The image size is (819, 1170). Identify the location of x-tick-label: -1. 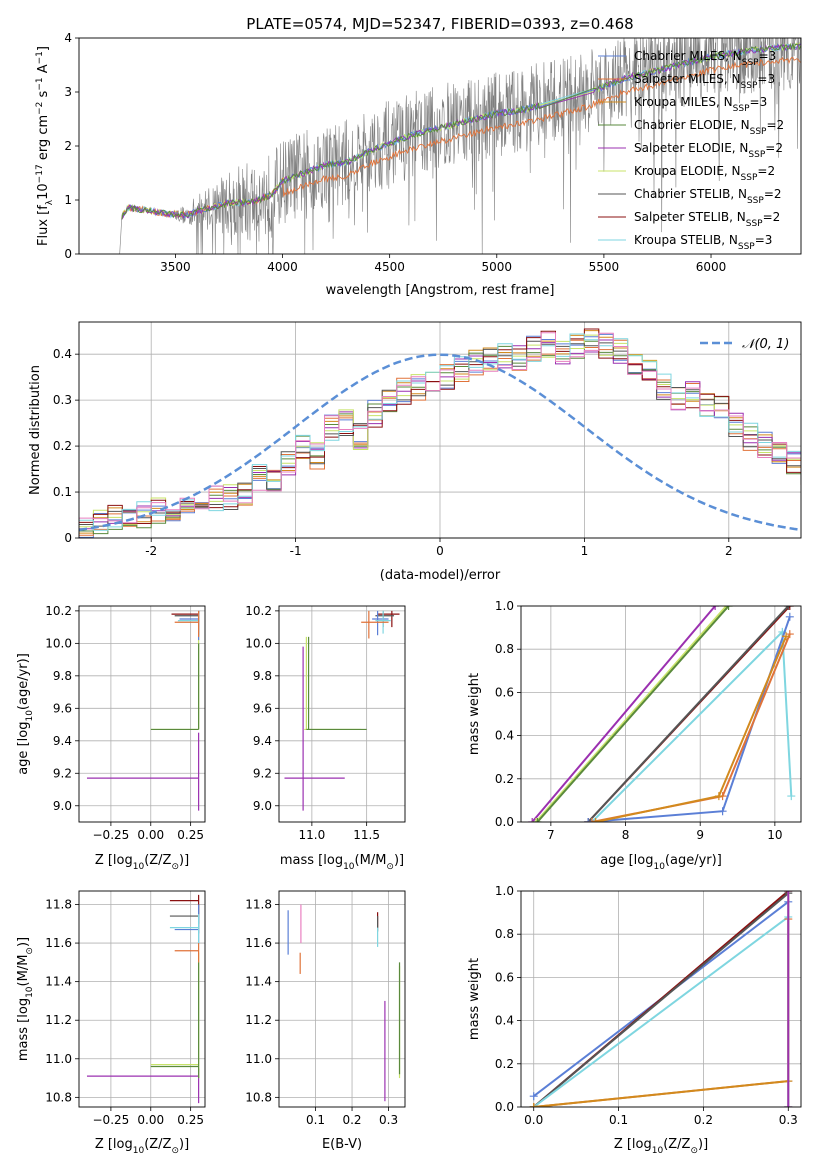
(296, 551).